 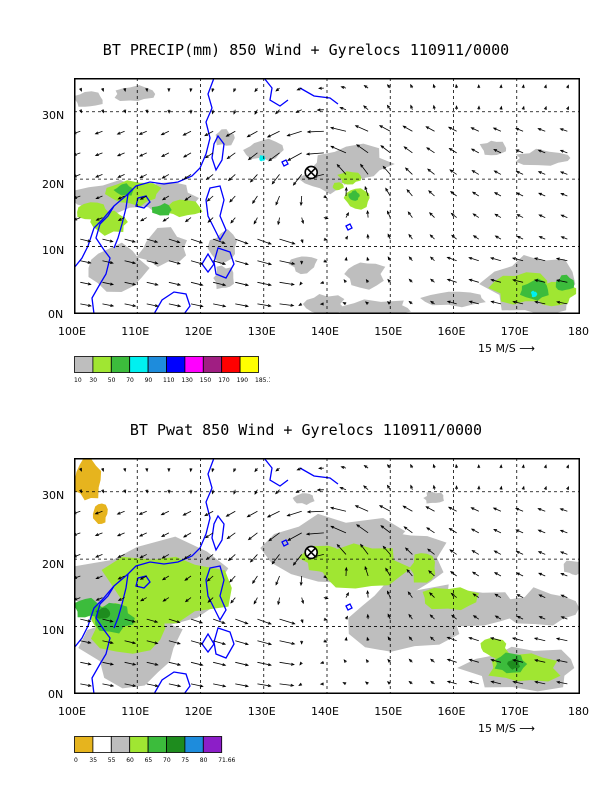 I want to click on arrow-right-icon: ⟶, so click(x=527, y=728).